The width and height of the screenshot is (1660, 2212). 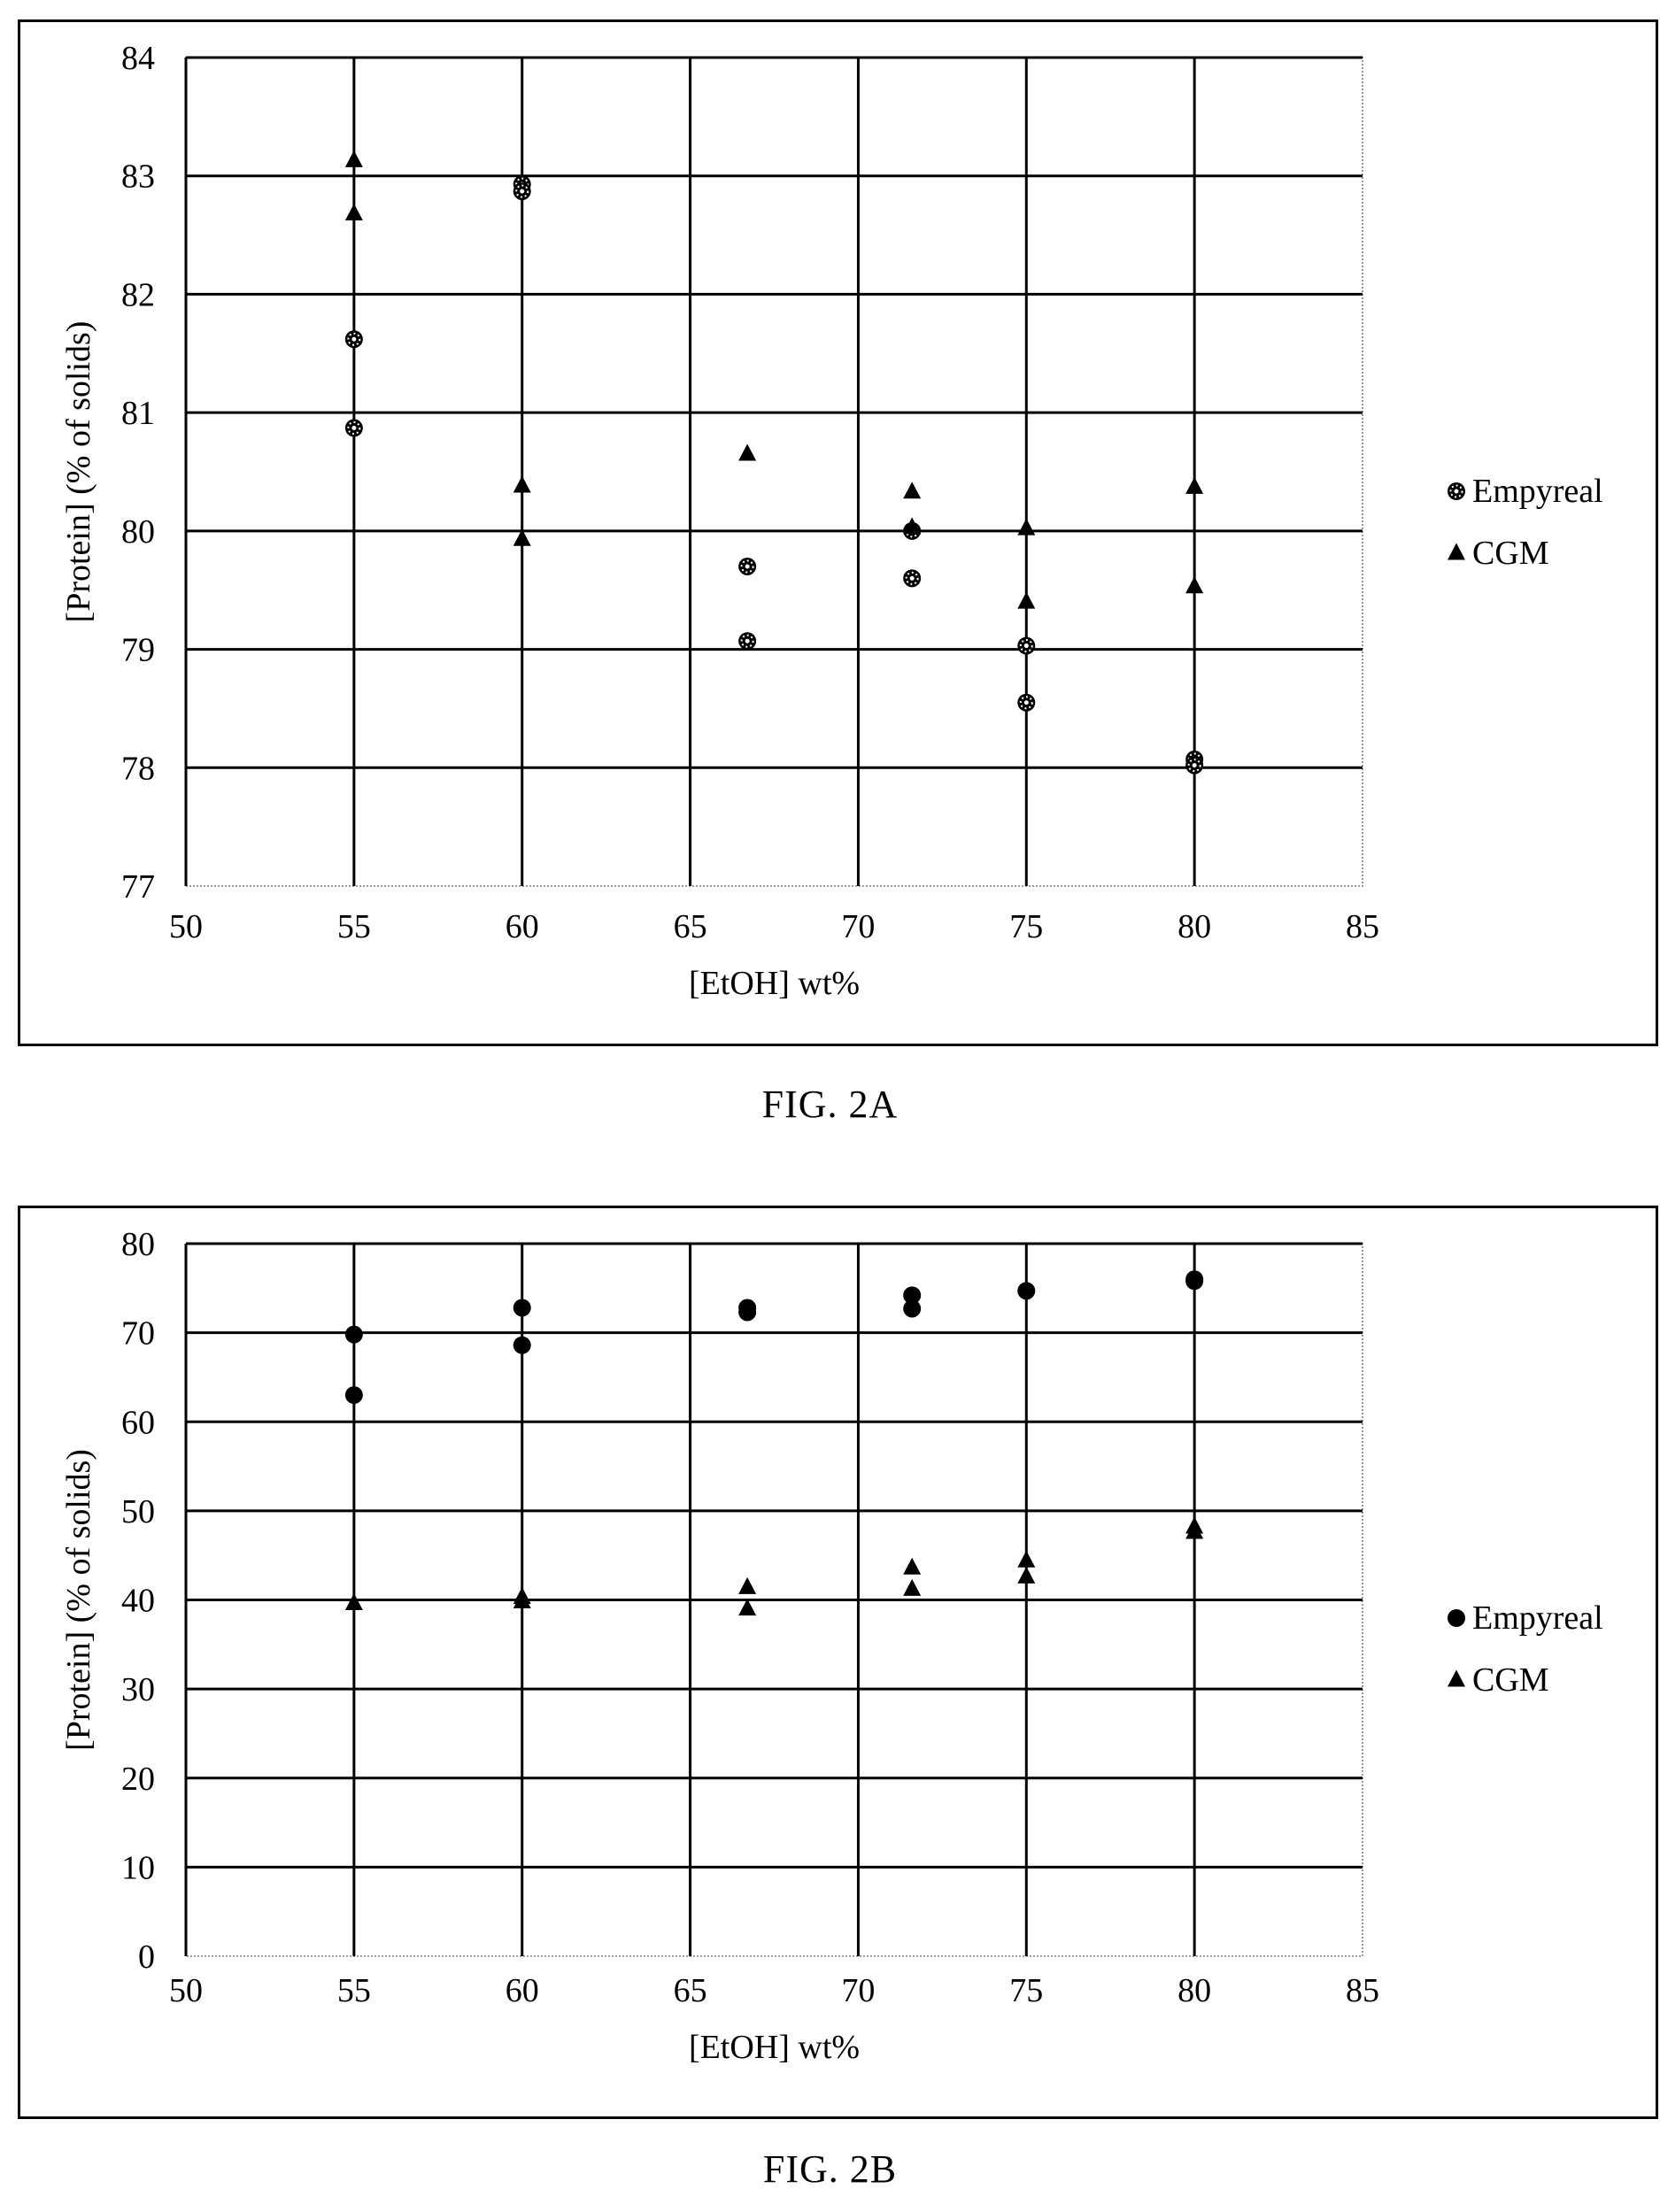 What do you see at coordinates (1026, 926) in the screenshot?
I see `x-tick-label-2a-75: 75` at bounding box center [1026, 926].